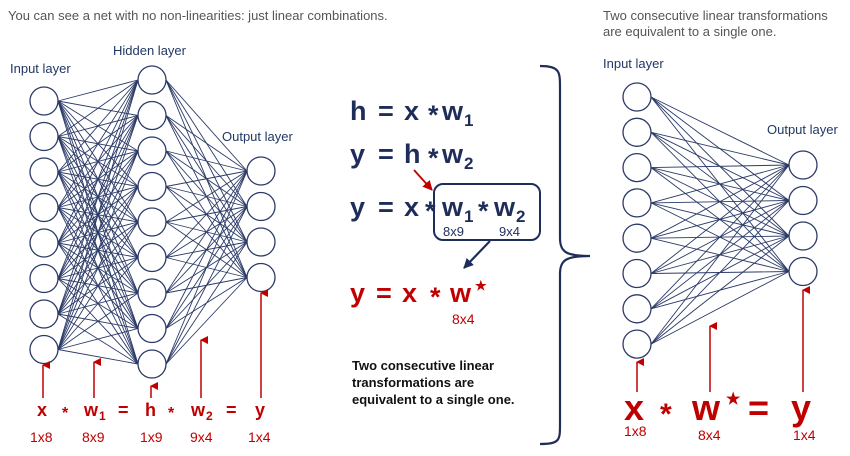  I want to click on mid-eq3-w1: w, so click(452, 207).